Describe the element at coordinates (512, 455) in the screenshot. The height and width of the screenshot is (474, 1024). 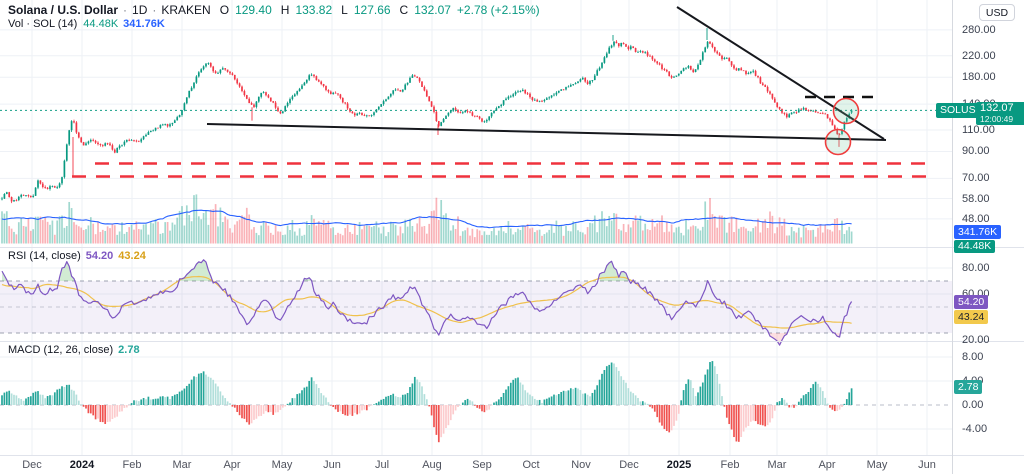
I see `time-axis-separator` at that location.